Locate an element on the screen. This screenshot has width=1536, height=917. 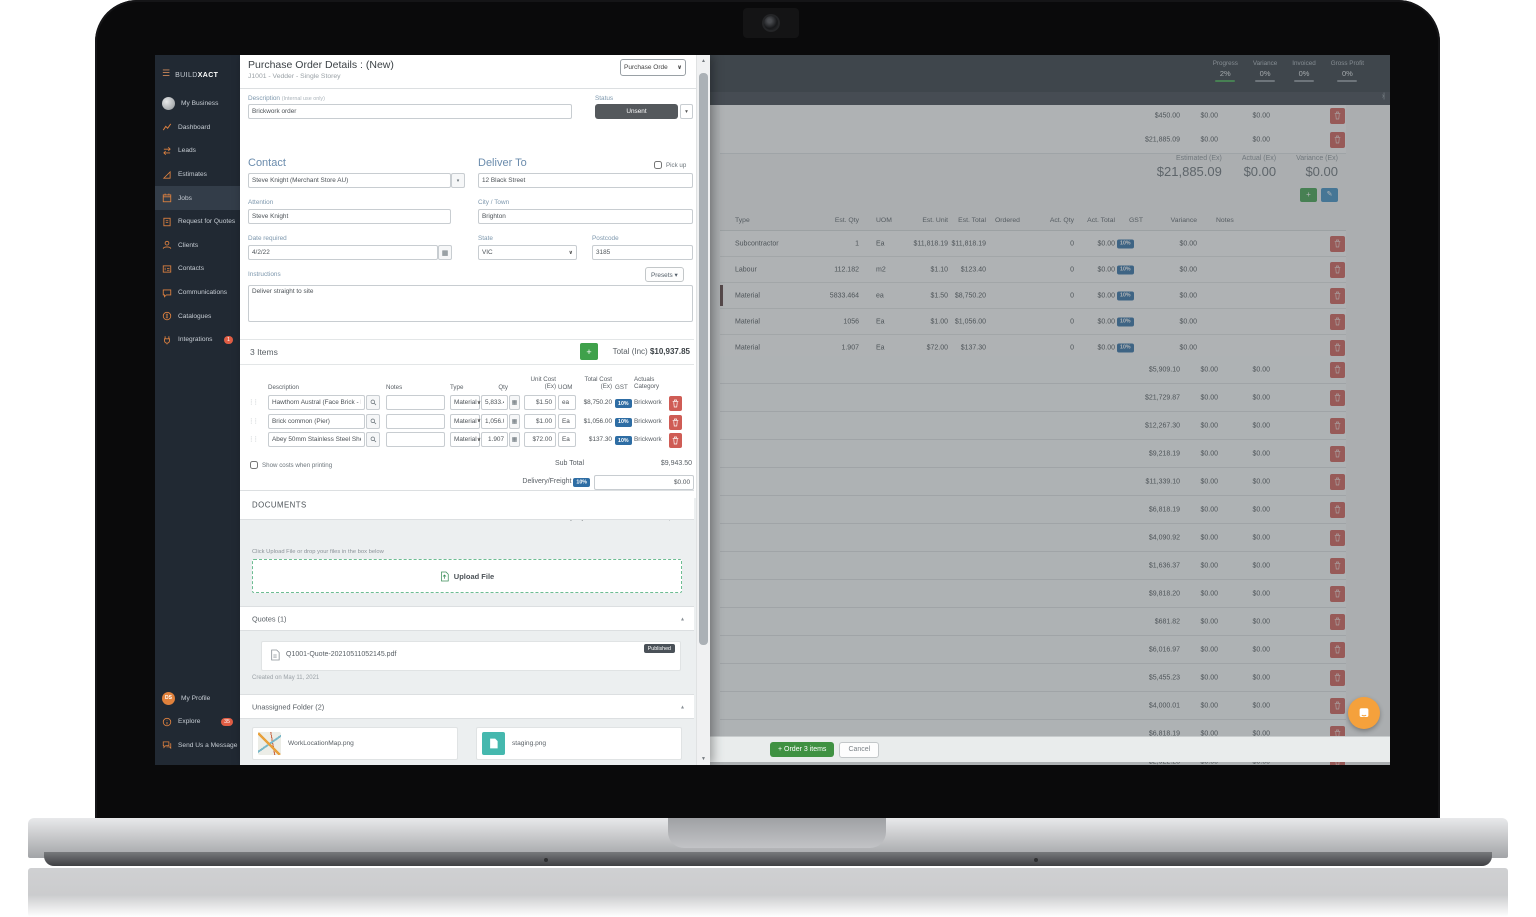
postcode-input is located at coordinates (642, 252).